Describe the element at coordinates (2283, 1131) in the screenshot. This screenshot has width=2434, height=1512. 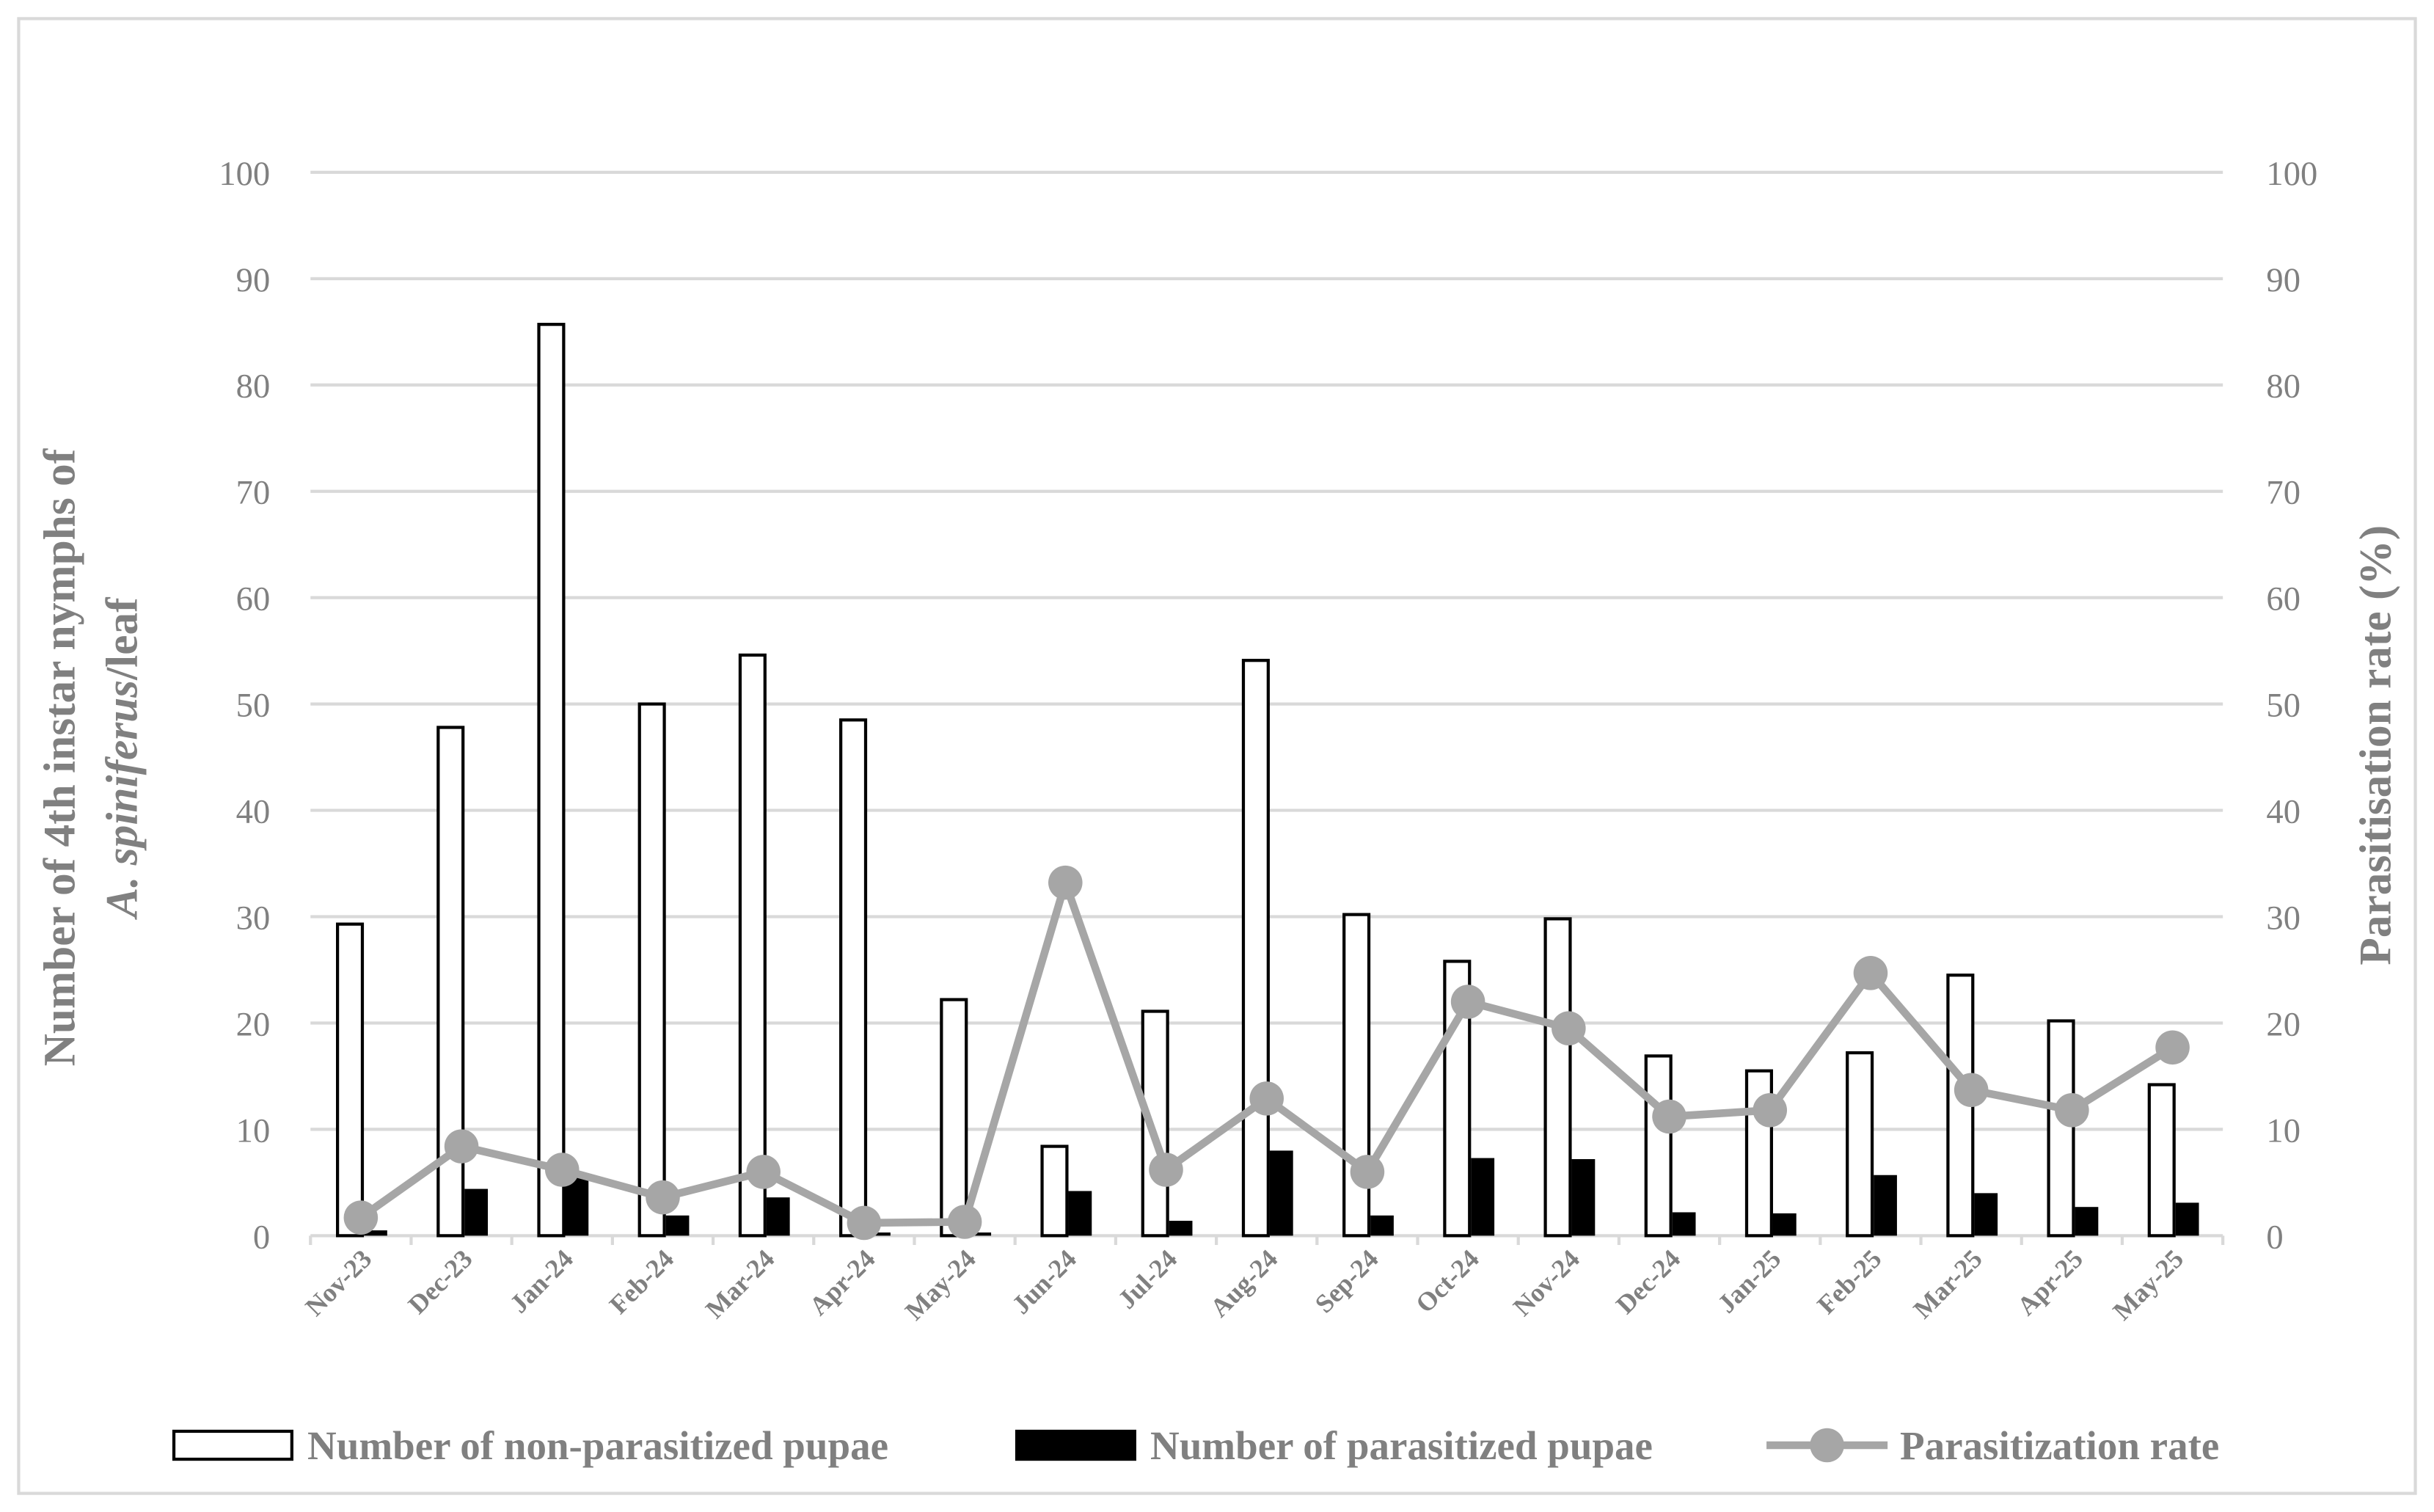
I see `y2-tick-label: 10` at that location.